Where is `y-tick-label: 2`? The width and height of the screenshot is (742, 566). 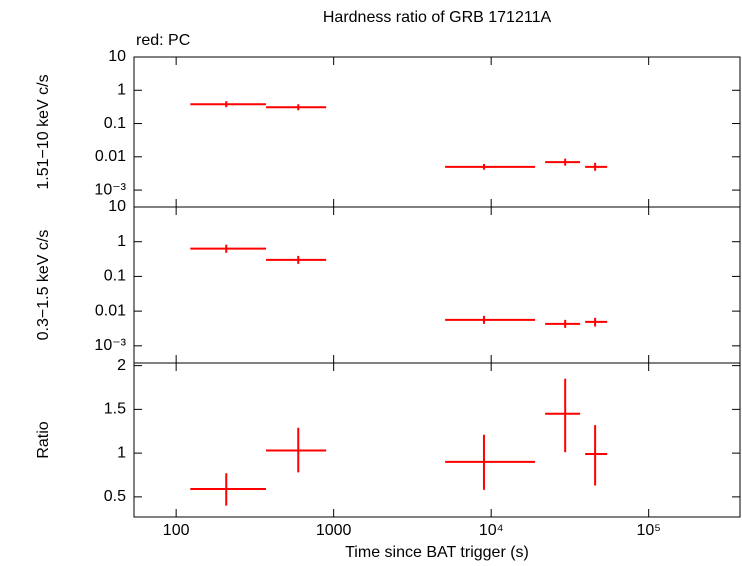 y-tick-label: 2 is located at coordinates (121, 365).